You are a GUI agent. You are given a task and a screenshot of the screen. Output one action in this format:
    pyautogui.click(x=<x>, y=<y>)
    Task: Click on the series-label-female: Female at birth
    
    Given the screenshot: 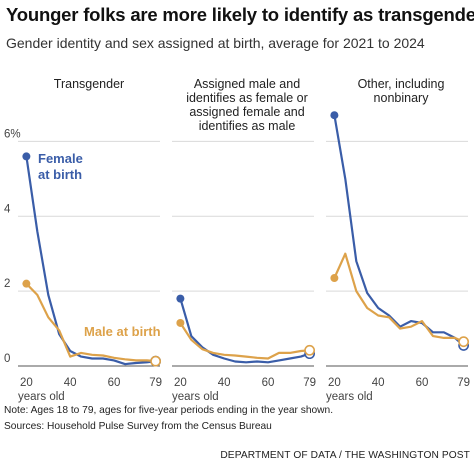 What is the action you would take?
    pyautogui.click(x=60, y=166)
    